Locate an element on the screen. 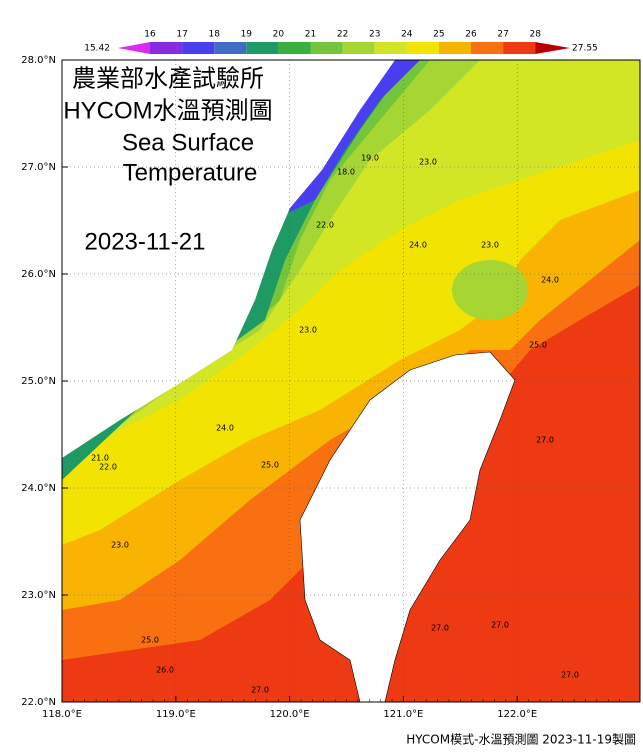 This screenshot has width=643, height=756. y-tick-label: 26.0°N is located at coordinates (38, 274).